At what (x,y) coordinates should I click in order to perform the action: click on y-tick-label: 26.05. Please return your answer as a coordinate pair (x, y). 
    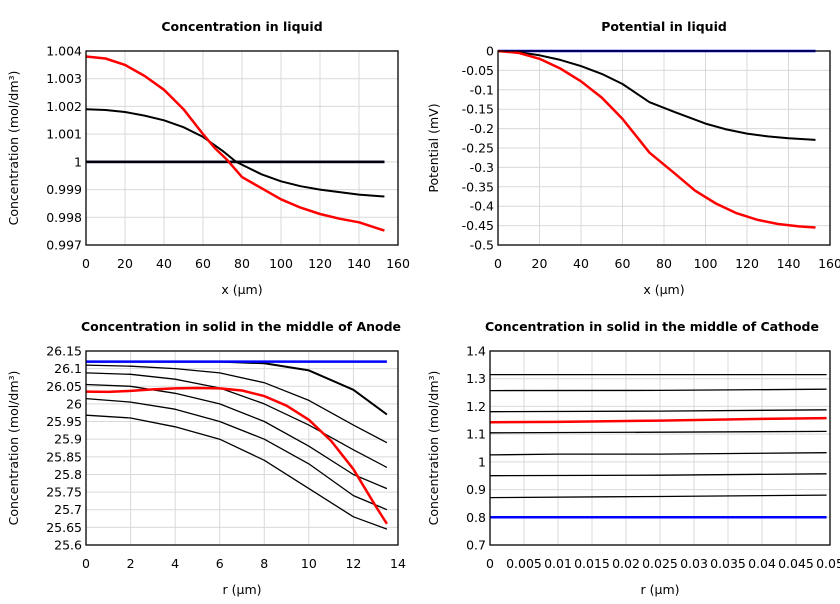
    Looking at the image, I should click on (64, 386).